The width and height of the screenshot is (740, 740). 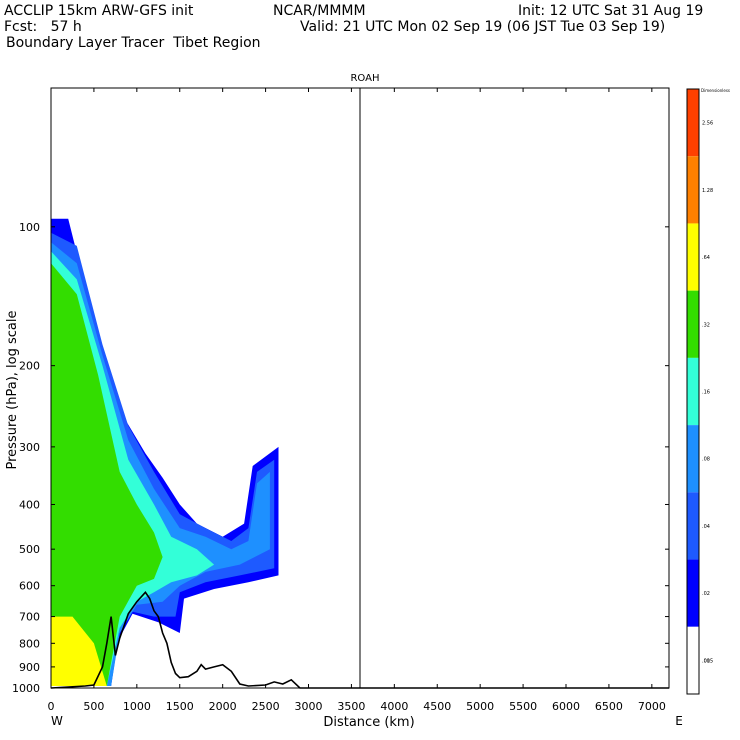 I want to click on org-label: NCAR/MMMM, so click(x=319, y=11).